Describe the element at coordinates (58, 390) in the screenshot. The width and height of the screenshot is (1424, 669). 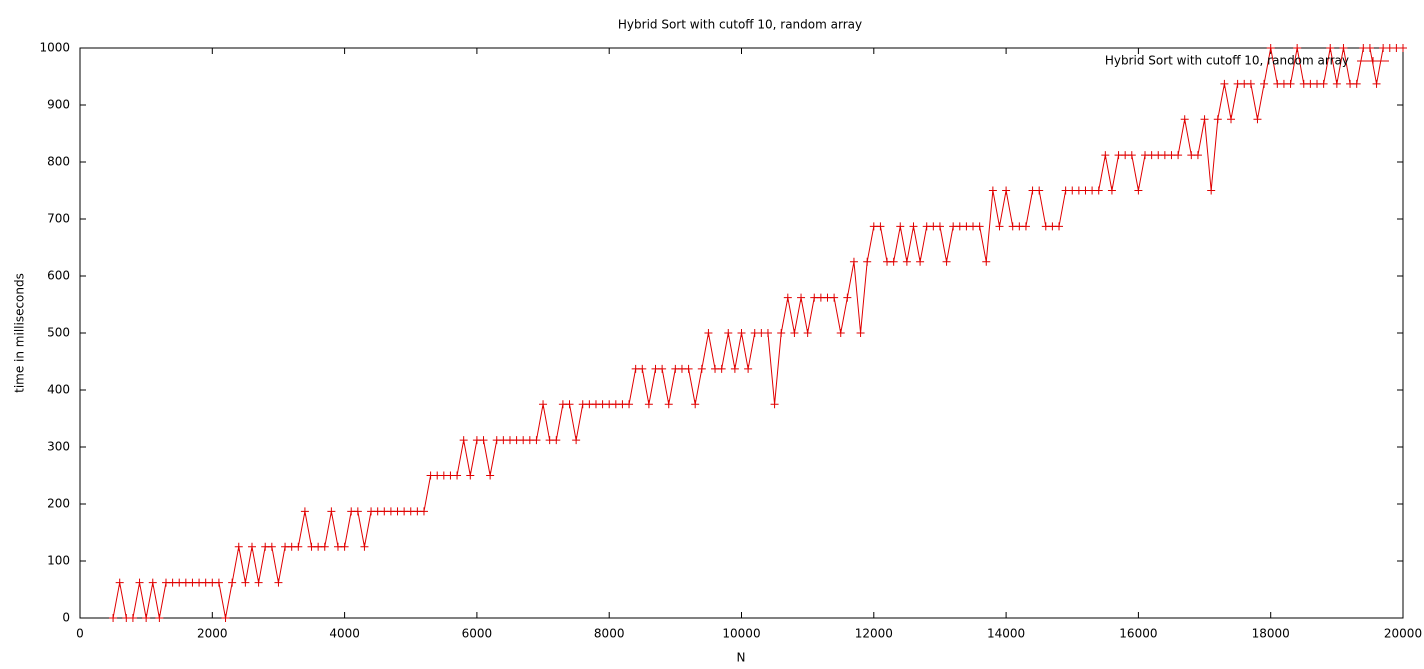
I see `y-tick-label: 400` at that location.